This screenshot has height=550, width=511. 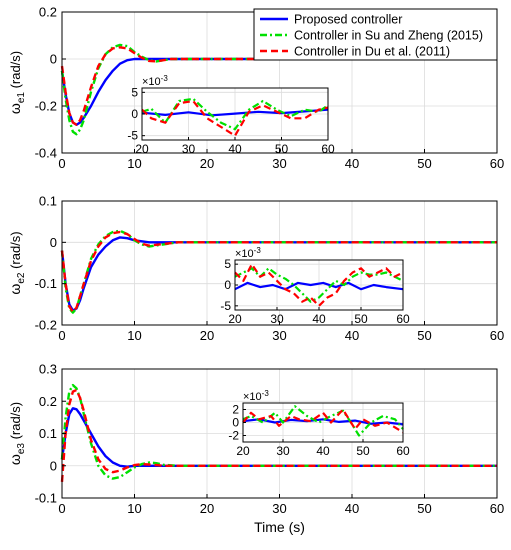 I want to click on y-axis-label-subscript: e1, so click(x=21, y=98).